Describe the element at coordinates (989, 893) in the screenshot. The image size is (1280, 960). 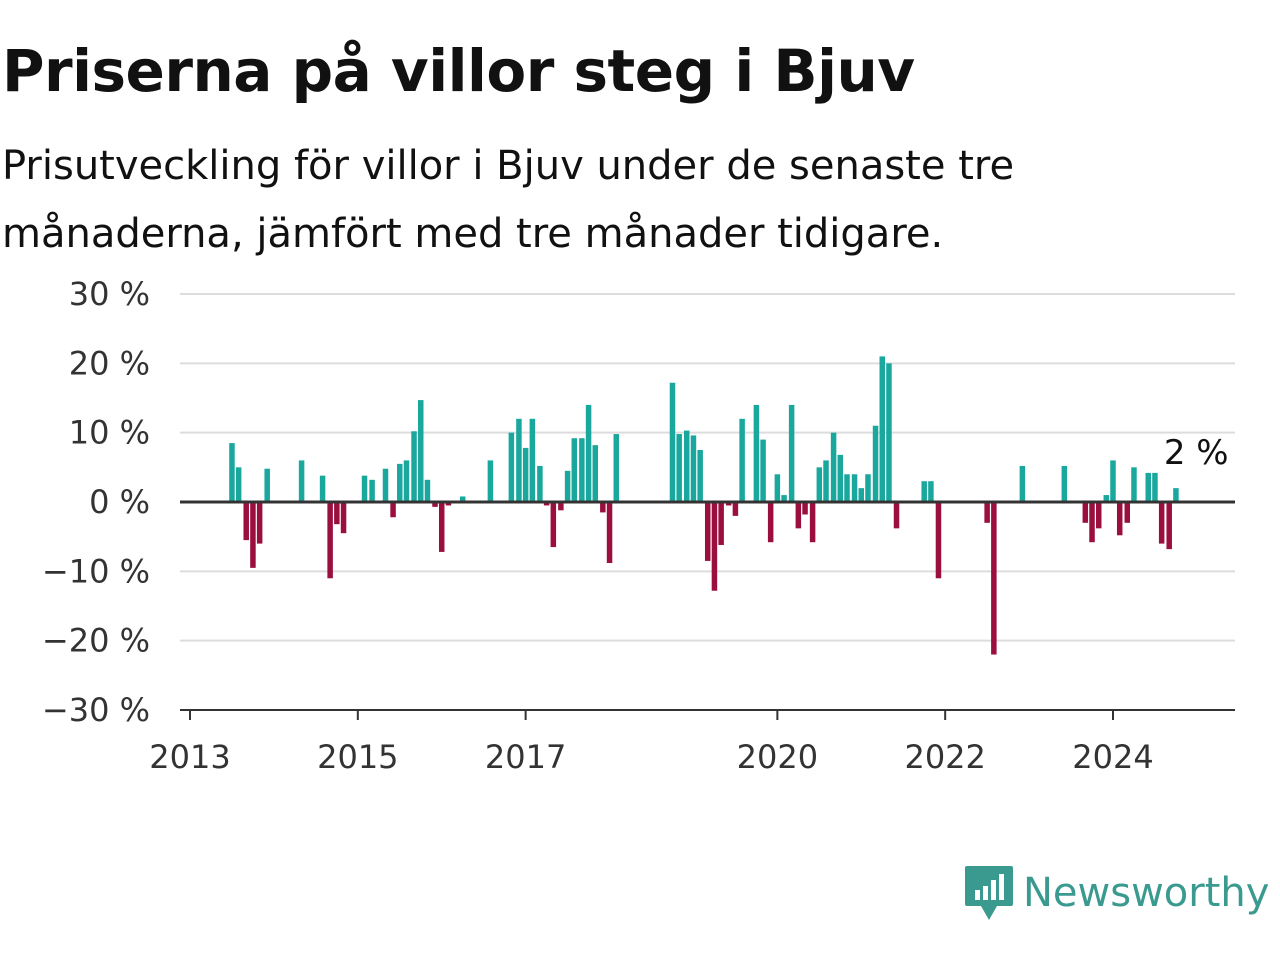
I see `newsworthy-logo-icon` at that location.